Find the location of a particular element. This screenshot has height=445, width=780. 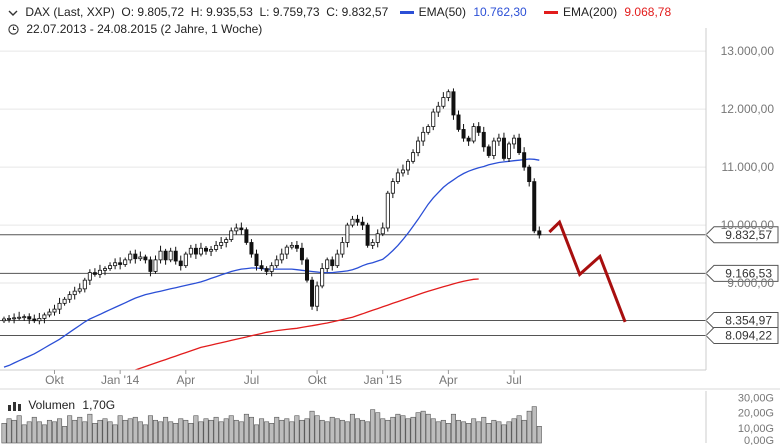

level-label: 8.094,22 is located at coordinates (748, 336).